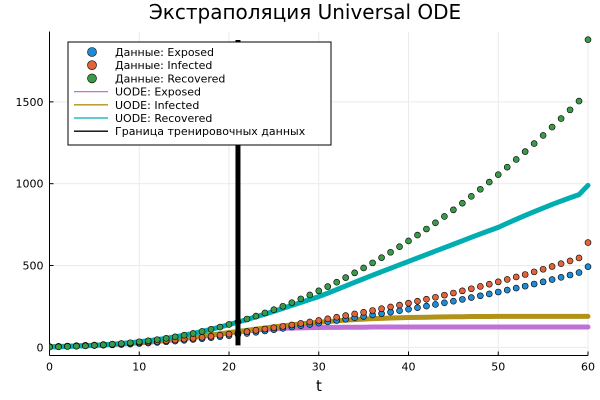  I want to click on legend-label: Данные: Infected, so click(163, 65).